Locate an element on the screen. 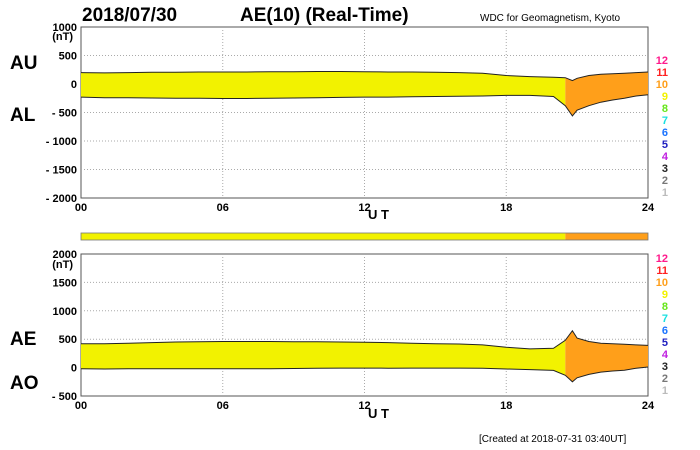  upper-series-line-au is located at coordinates (364, 76).